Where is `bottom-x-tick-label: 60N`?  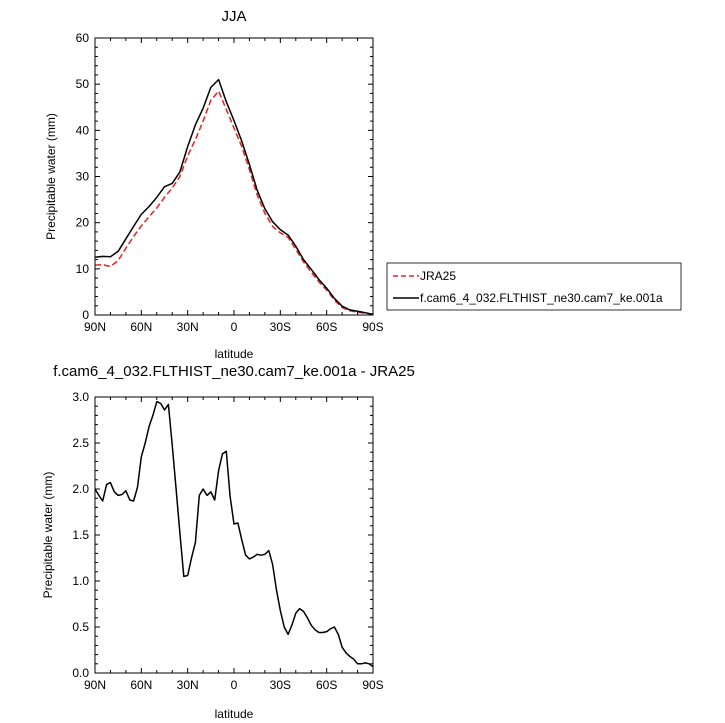 bottom-x-tick-label: 60N is located at coordinates (141, 685).